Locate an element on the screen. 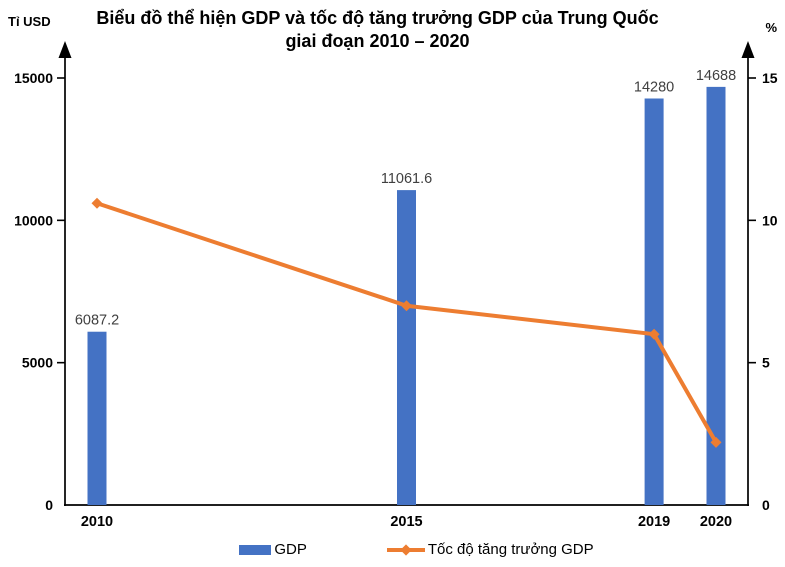 This screenshot has height=567, width=785. left-axis-tick-label: 0 is located at coordinates (49, 505).